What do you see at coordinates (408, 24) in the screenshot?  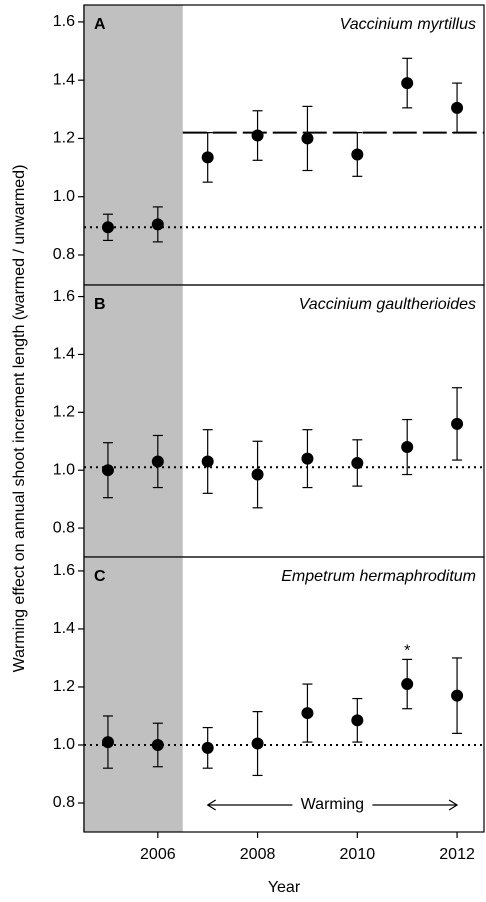 I see `panel-title: Vaccinium myrtillus` at bounding box center [408, 24].